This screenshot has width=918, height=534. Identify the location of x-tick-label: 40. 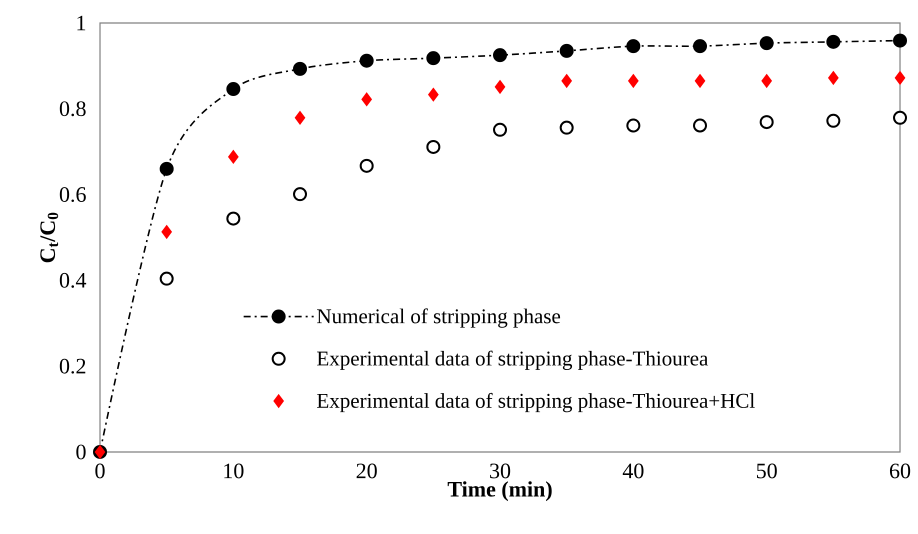
(633, 471).